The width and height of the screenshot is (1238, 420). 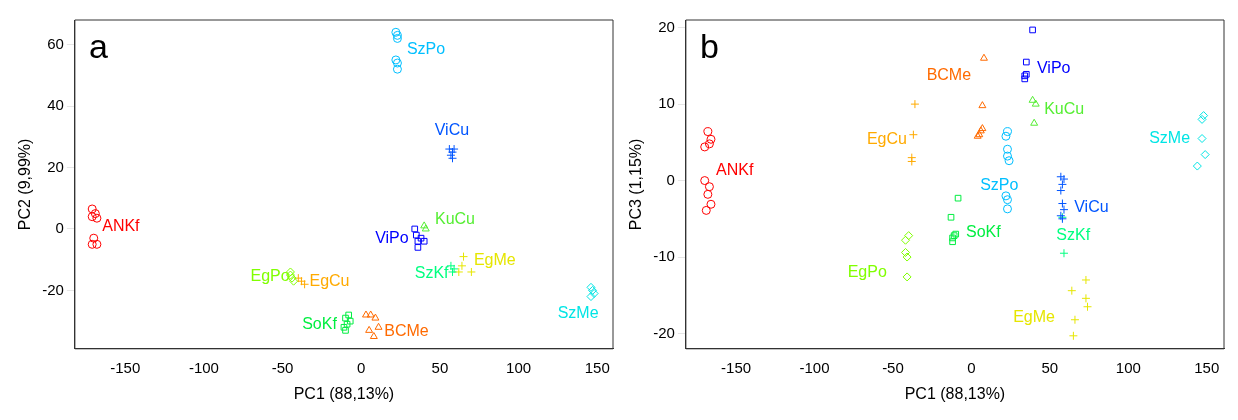 I want to click on y-axis-title: PC2 (9,99%), so click(x=25, y=184).